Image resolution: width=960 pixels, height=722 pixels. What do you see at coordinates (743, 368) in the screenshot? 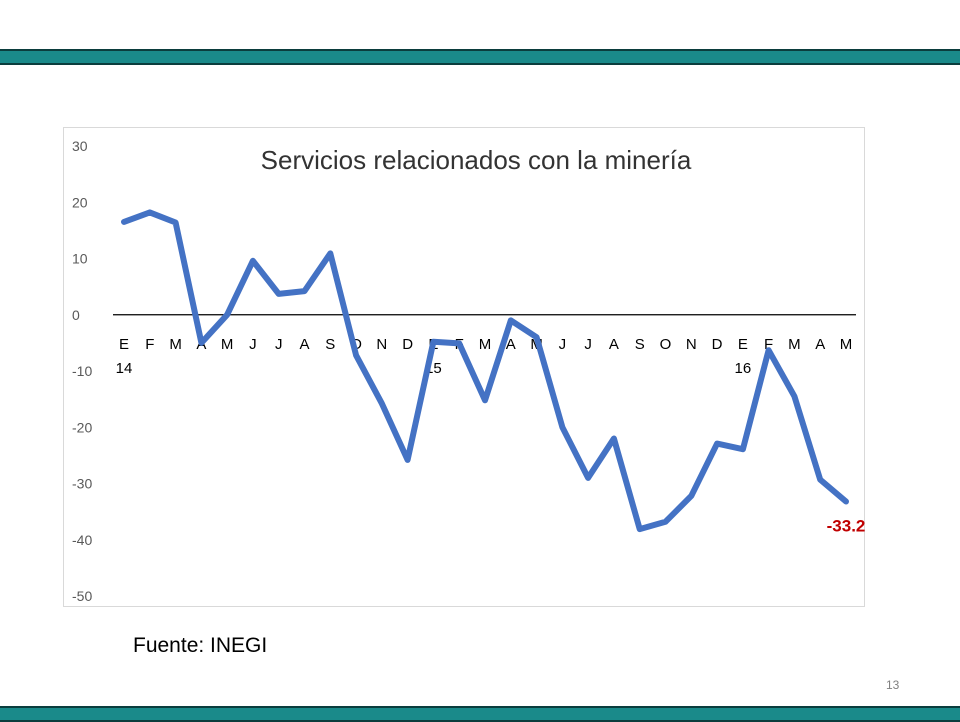
I see `year-label: 16` at bounding box center [743, 368].